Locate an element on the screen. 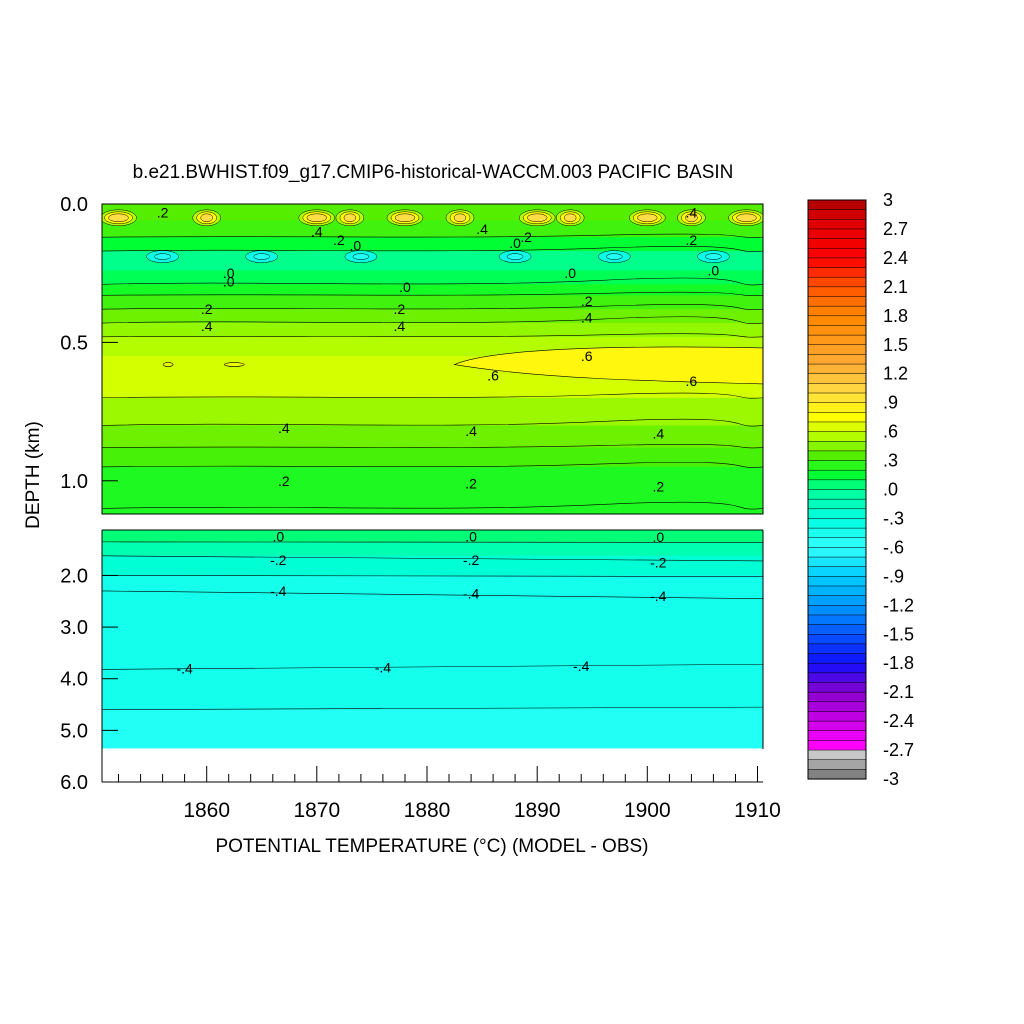 Image resolution: width=1024 pixels, height=1024 pixels. colorbar-tick-label: -2.1 is located at coordinates (898, 692).